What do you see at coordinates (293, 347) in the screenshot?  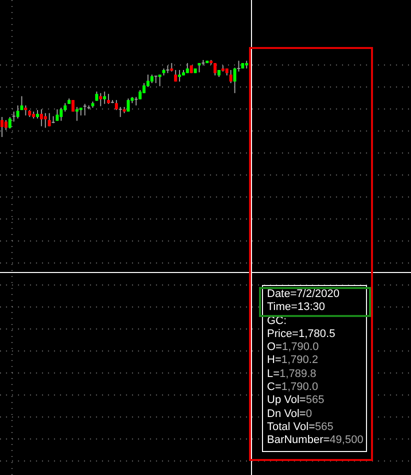 I see `text: O=1,790.0` at bounding box center [293, 347].